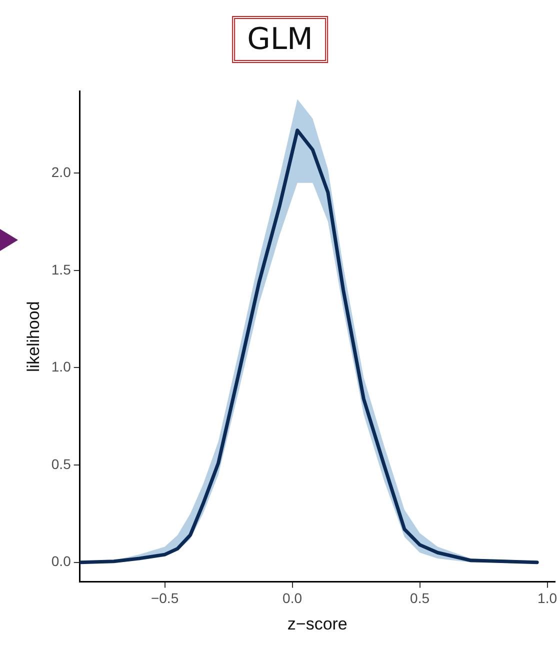 This screenshot has width=560, height=645. I want to click on x-tick-label: 1.0, so click(548, 598).